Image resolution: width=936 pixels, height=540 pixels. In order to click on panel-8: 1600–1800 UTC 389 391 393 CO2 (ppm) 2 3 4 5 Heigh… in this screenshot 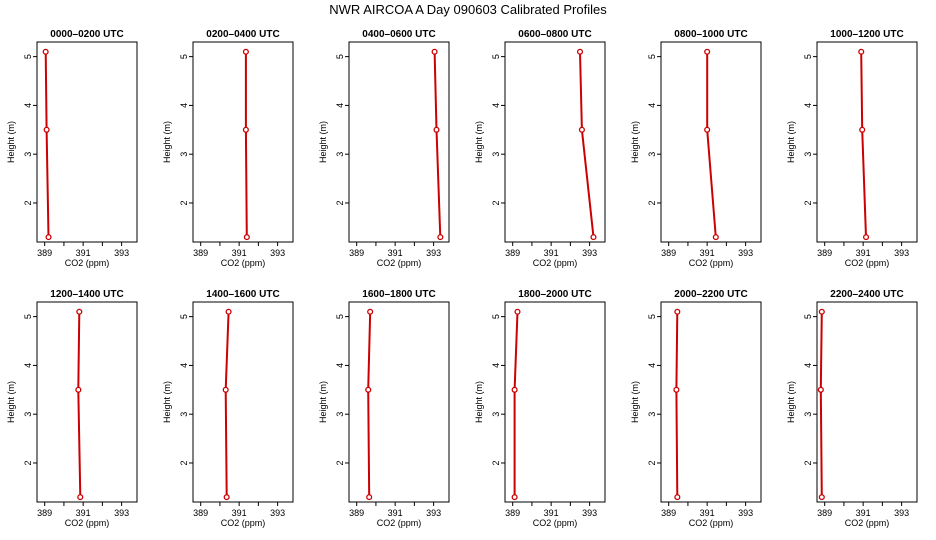, I will do `click(384, 408)`.